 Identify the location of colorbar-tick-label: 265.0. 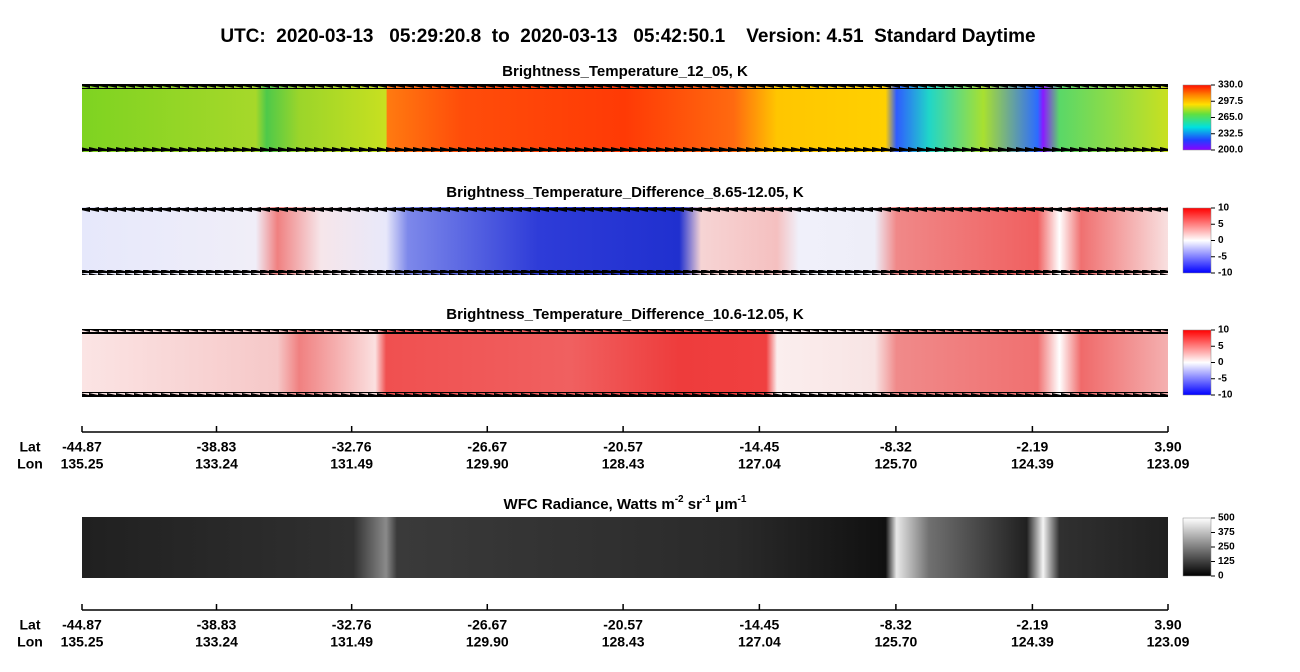
(1230, 117).